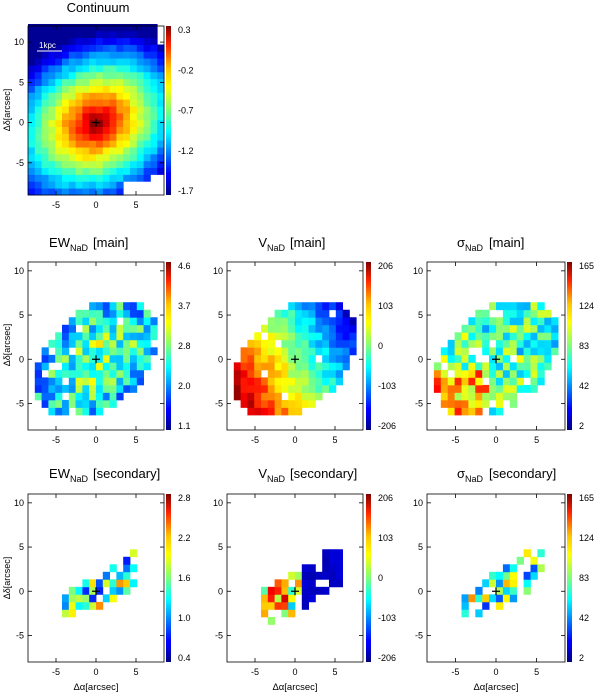  Describe the element at coordinates (186, 111) in the screenshot. I see `colorbar-label: -0.7` at that location.